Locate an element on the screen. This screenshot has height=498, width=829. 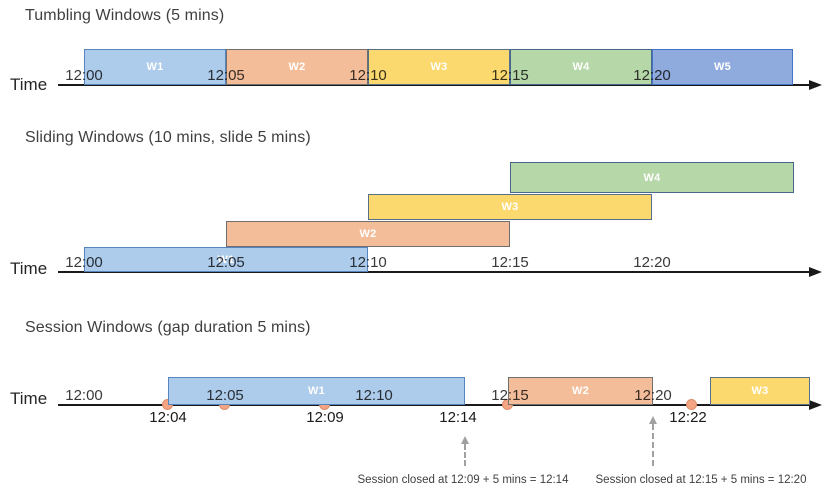
event-time-label: 12:22 is located at coordinates (688, 417).